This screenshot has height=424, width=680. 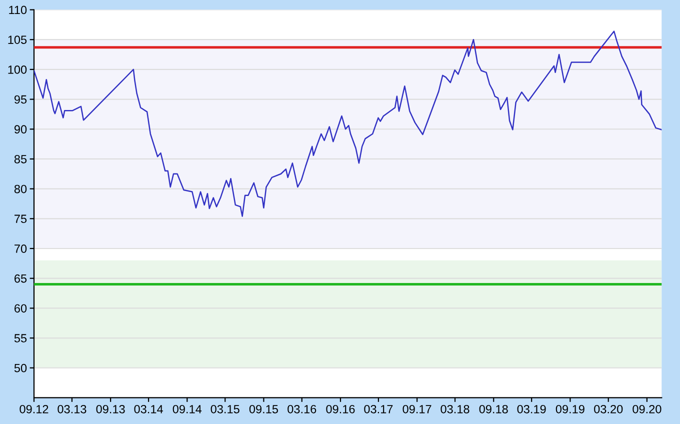 I want to click on x-tick-label: 03.18, so click(x=455, y=409).